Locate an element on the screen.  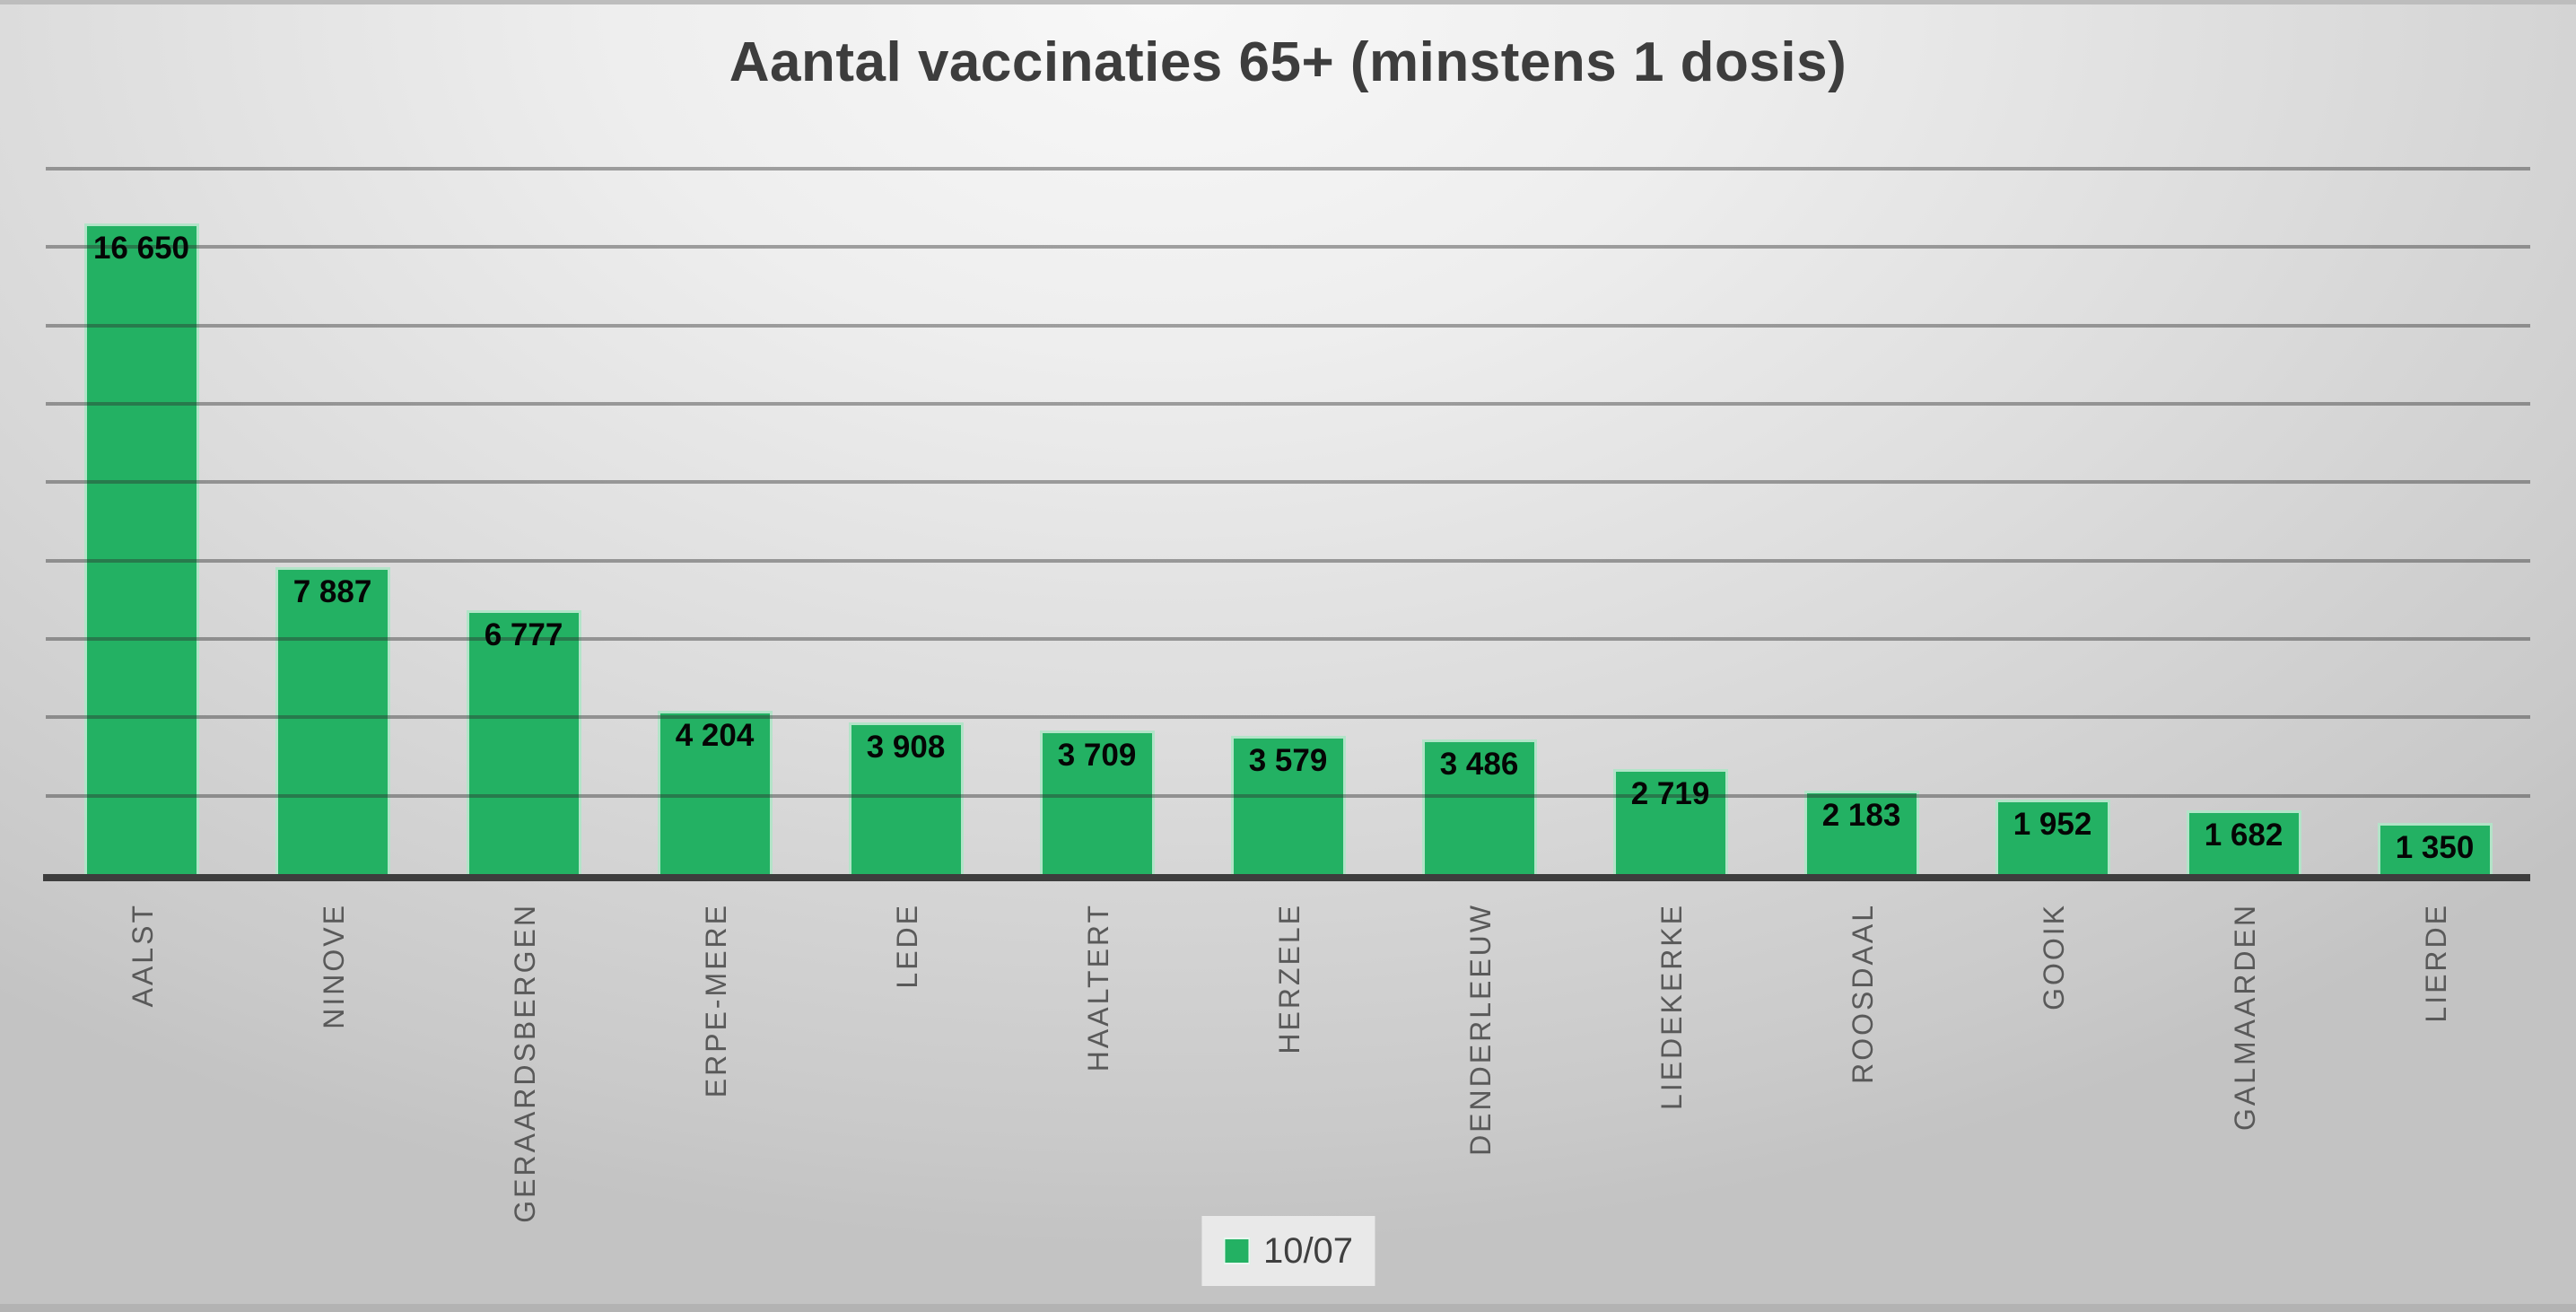
category-label: AALST is located at coordinates (143, 955).